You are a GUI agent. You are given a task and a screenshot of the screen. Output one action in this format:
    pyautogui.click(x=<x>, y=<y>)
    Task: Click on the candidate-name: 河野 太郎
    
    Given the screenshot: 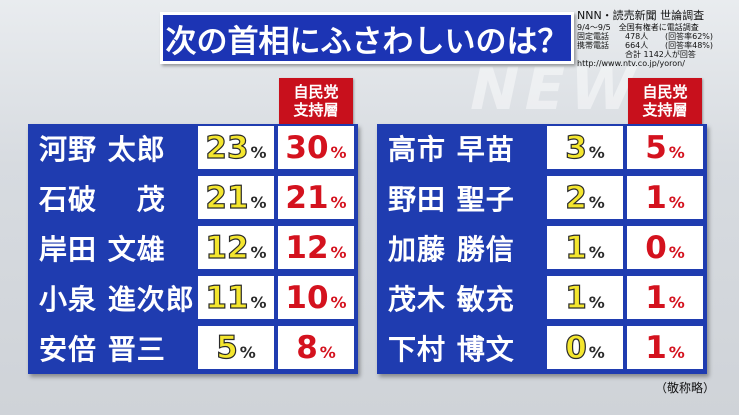 What is the action you would take?
    pyautogui.click(x=102, y=149)
    